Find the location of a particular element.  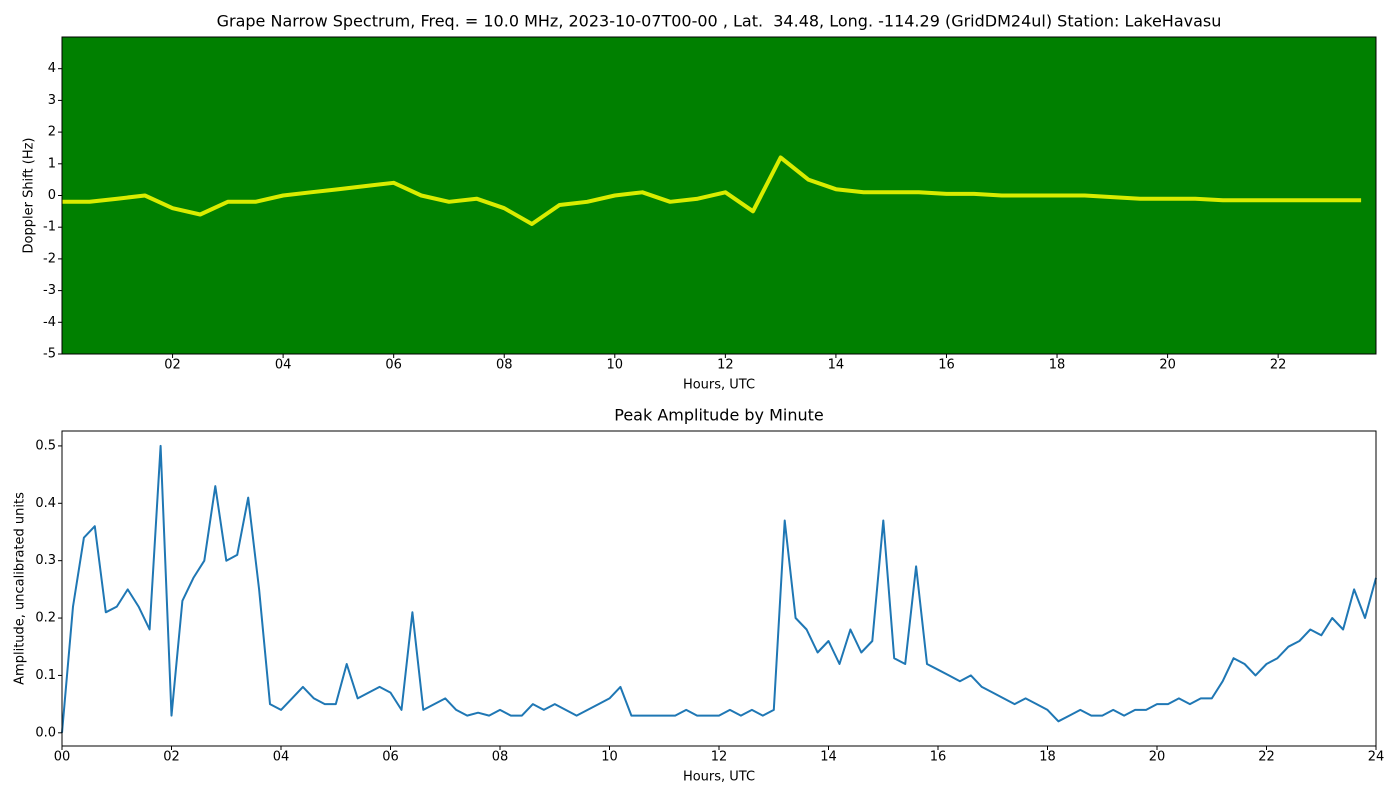

y-tick-label: 1 is located at coordinates (52, 163).